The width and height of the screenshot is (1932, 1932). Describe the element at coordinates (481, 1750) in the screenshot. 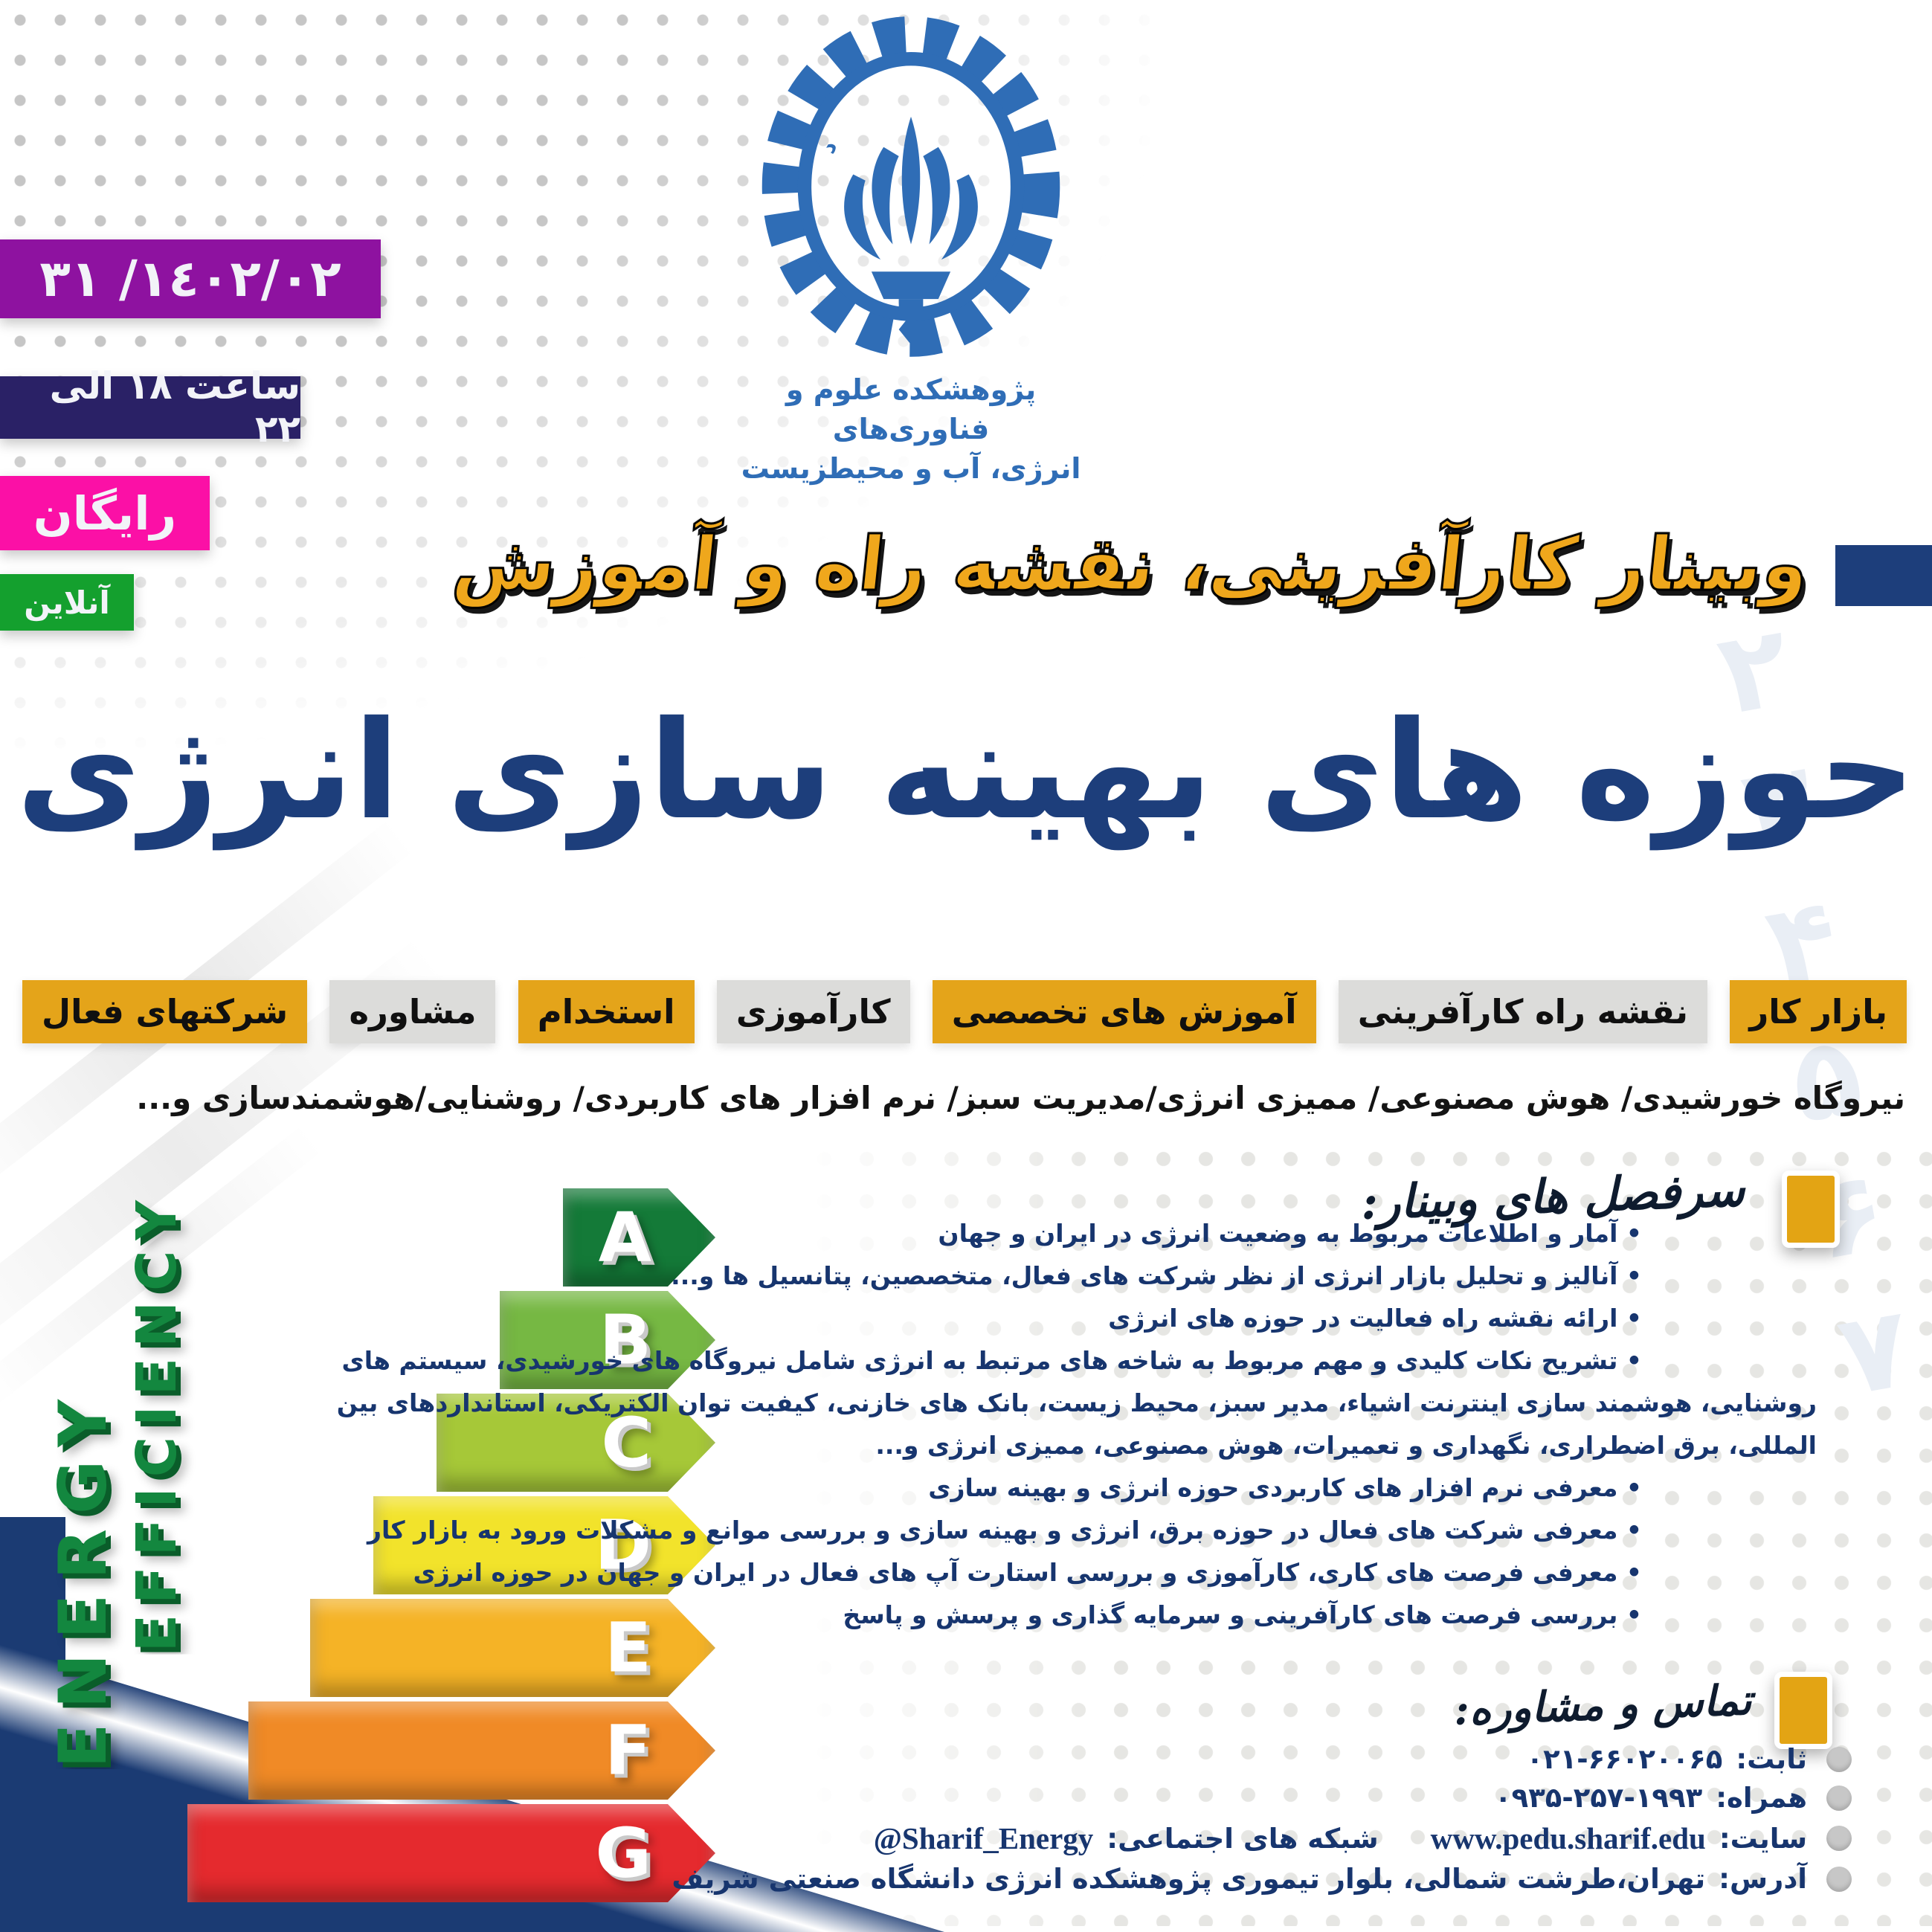

I see `grade-arrow-F: F` at that location.